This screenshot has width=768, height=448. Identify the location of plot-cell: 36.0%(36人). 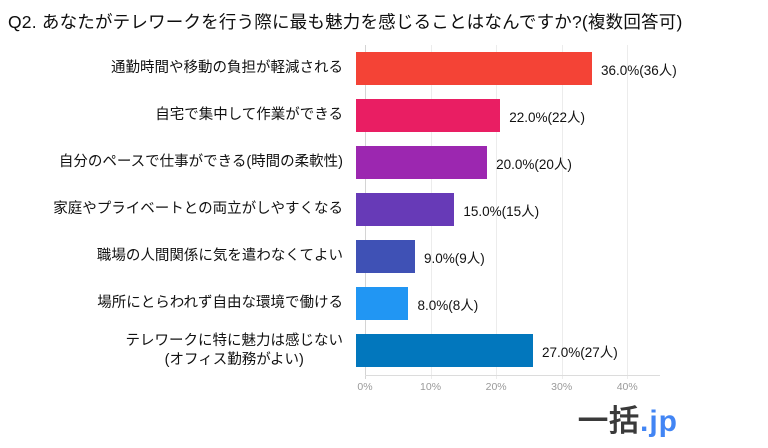
(561, 68).